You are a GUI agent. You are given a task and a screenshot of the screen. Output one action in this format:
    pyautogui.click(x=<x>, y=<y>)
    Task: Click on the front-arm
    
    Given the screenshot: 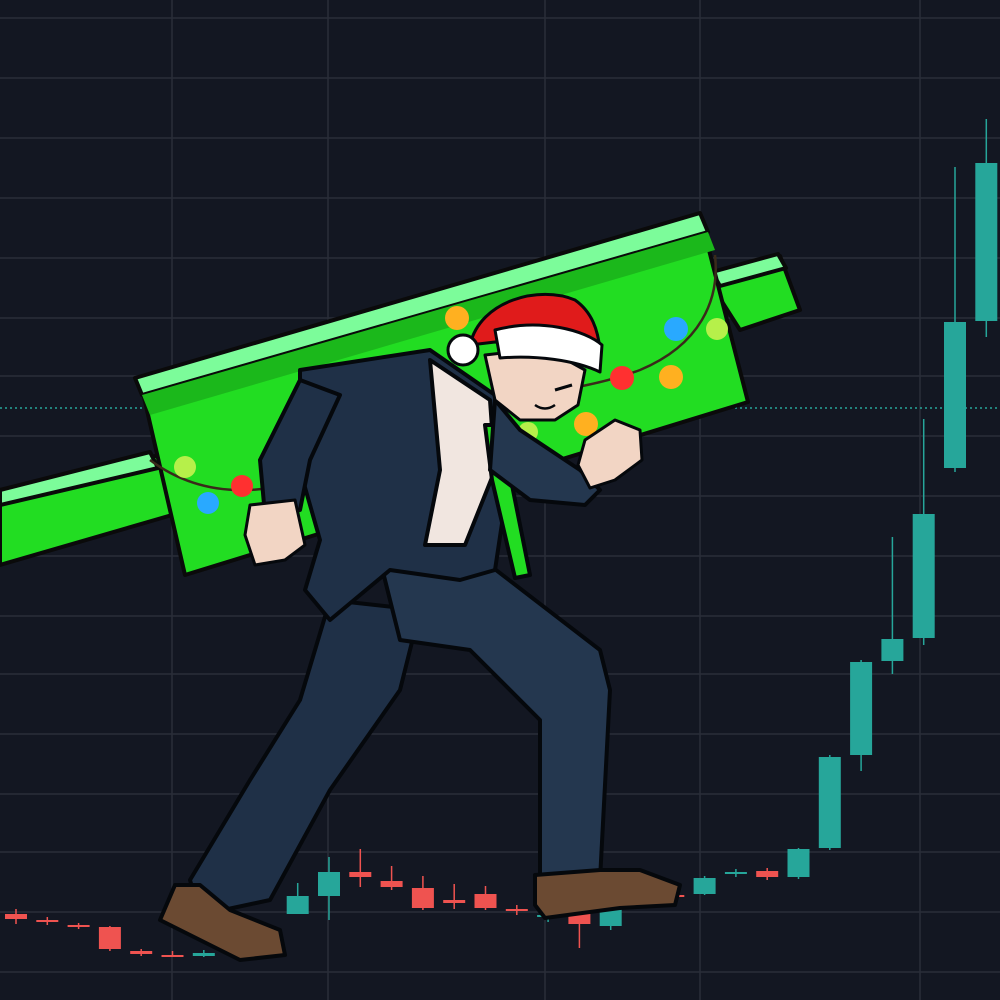 What is the action you would take?
    pyautogui.click(x=545, y=452)
    